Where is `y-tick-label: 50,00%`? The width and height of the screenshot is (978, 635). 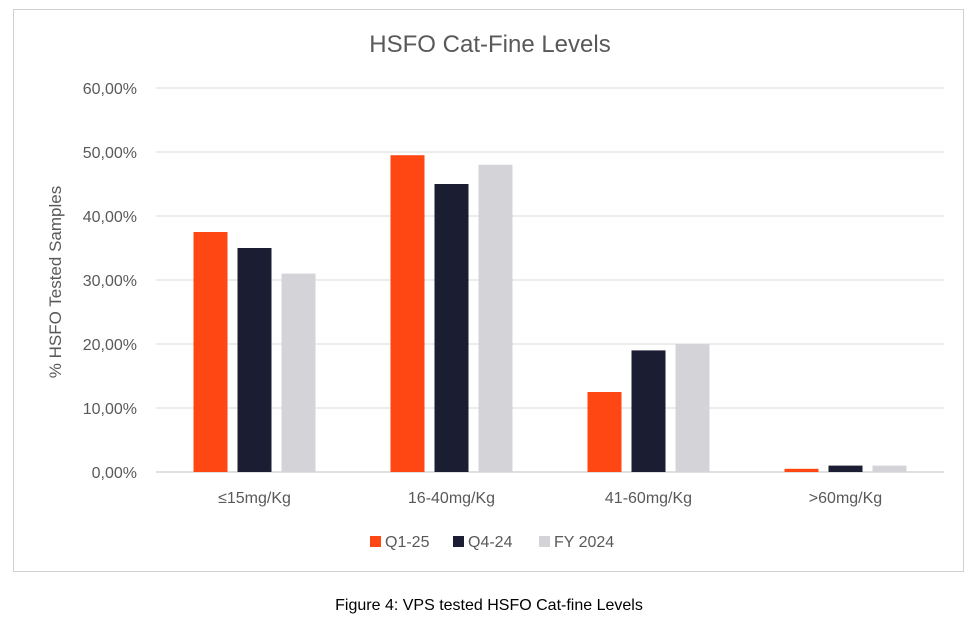 y-tick-label: 50,00% is located at coordinates (110, 153).